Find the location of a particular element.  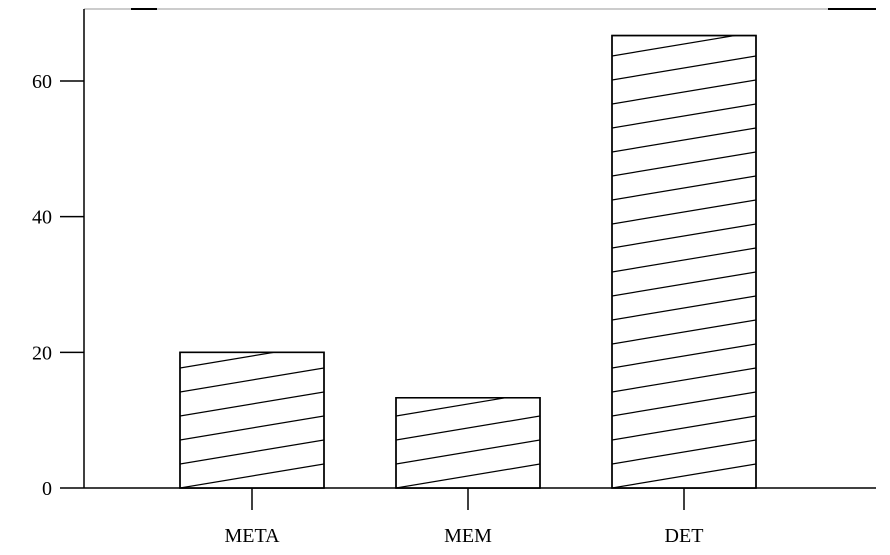

bar-meta is located at coordinates (252, 404).